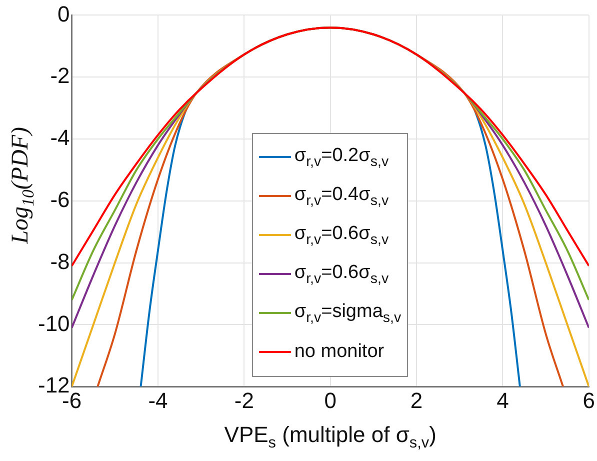  I want to click on y-tick-label: -4, so click(60, 137).